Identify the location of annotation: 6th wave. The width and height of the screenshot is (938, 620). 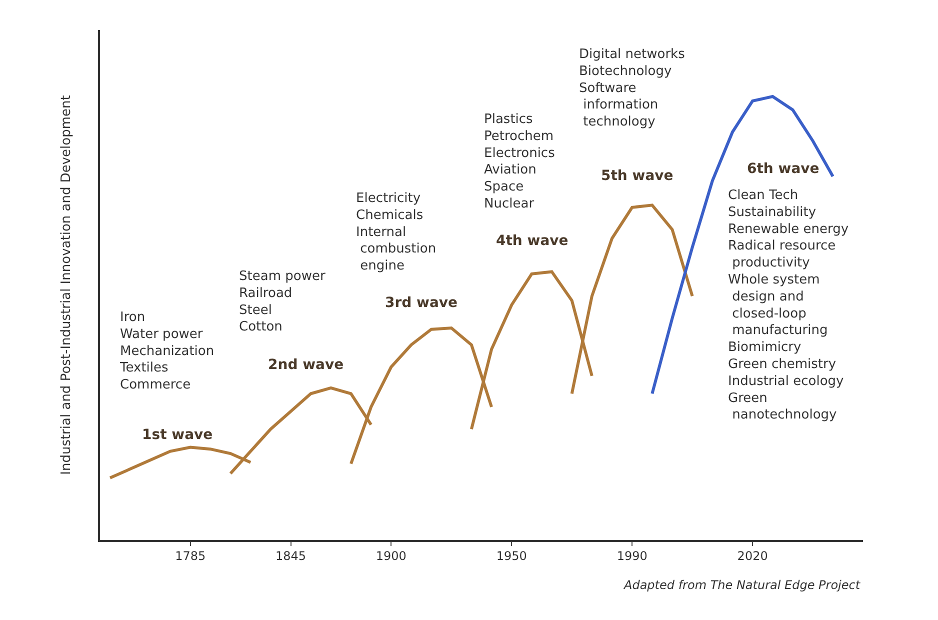
(783, 169).